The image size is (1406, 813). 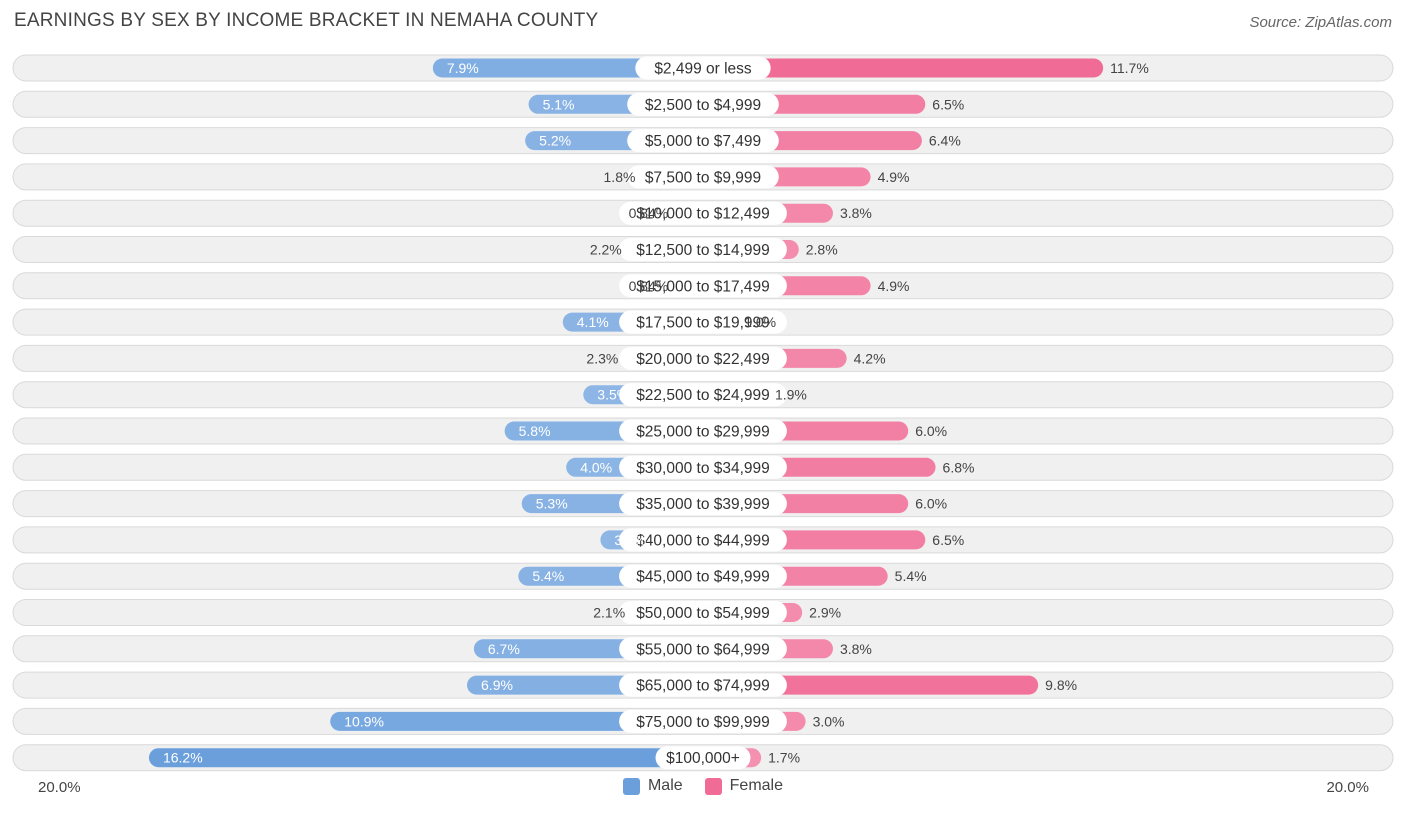 I want to click on bar-row: $45,000 to $49,999 5.4% 5.4%, so click(x=703, y=576).